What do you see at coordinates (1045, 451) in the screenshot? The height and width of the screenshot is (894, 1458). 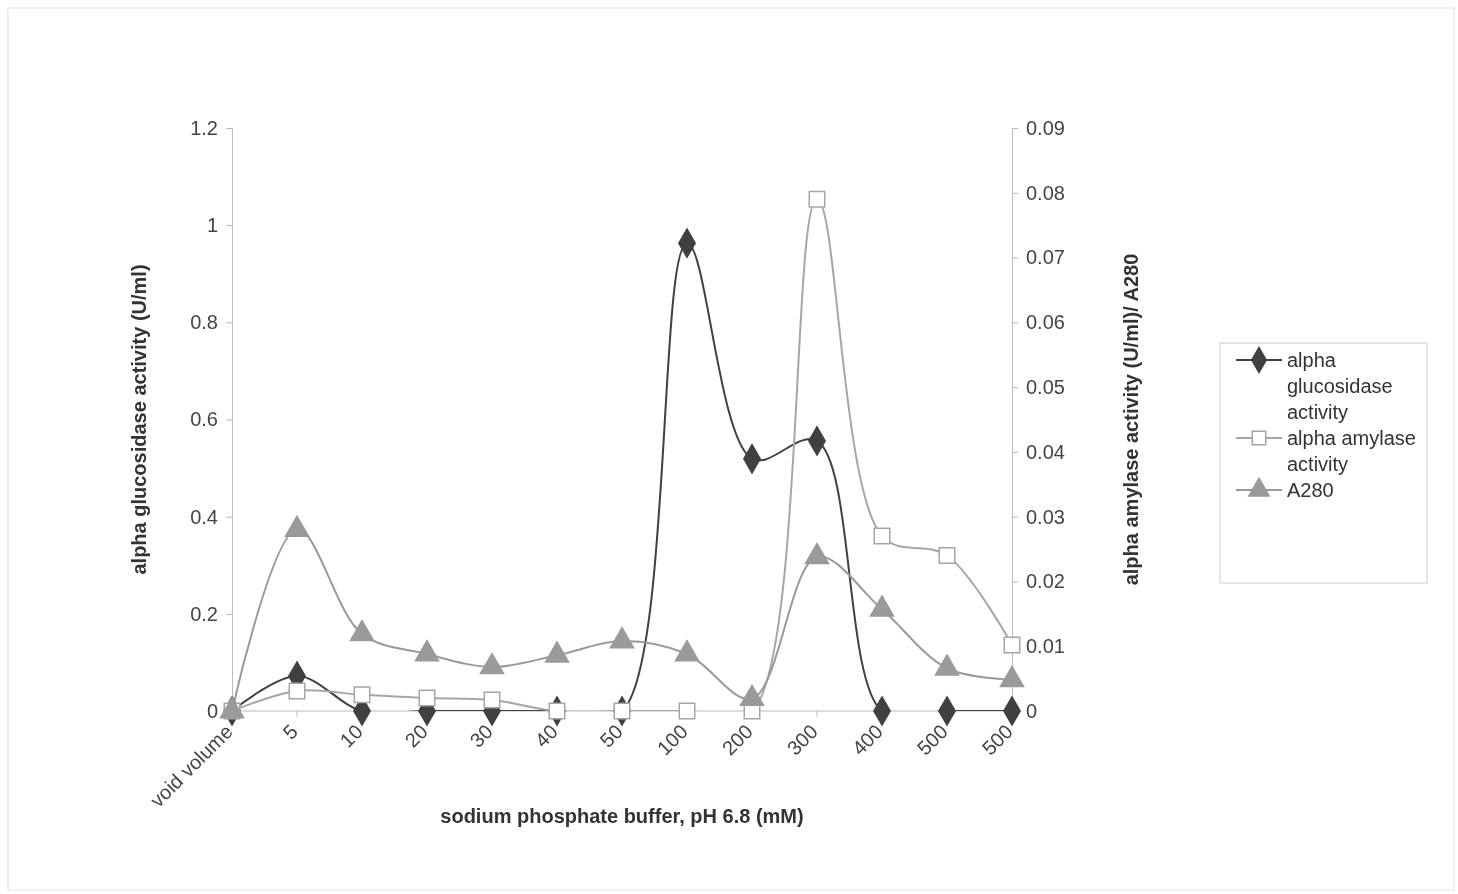 I see `y2-tick-label: 0.04` at bounding box center [1045, 451].